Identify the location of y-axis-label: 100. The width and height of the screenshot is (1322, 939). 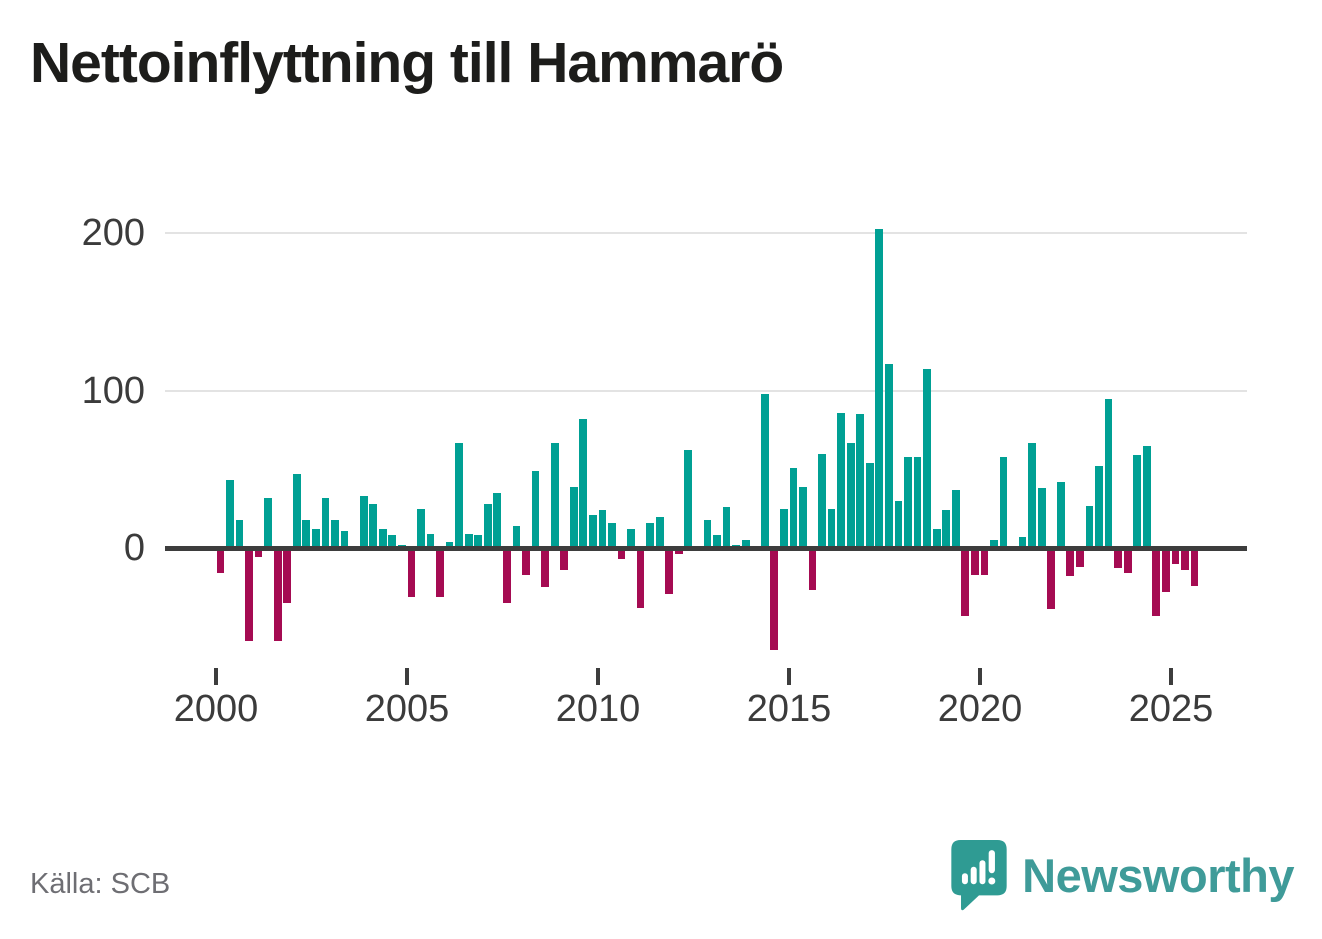
(113, 390).